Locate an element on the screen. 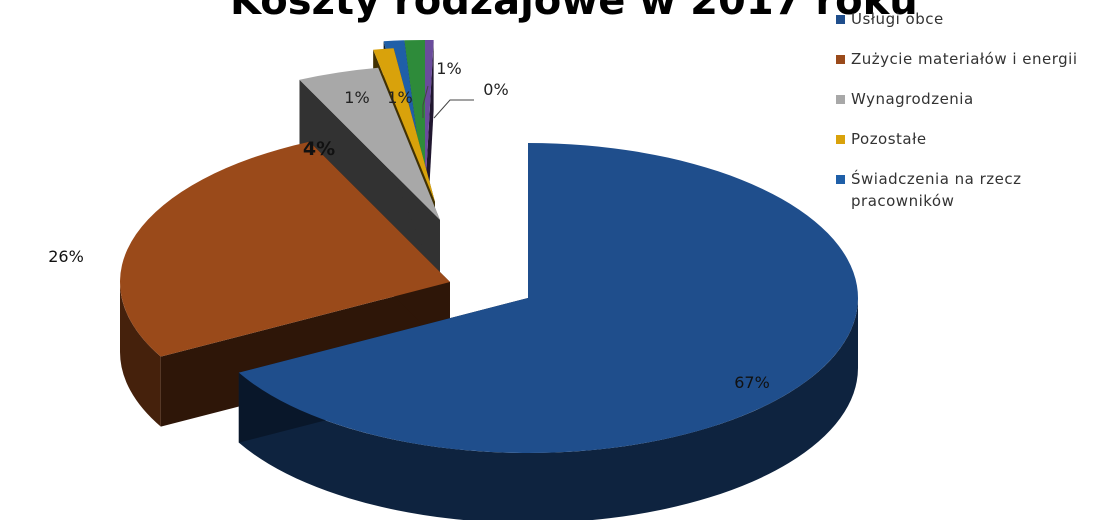 Image resolution: width=1109 pixels, height=520 pixels. data-label: 4% is located at coordinates (319, 149).